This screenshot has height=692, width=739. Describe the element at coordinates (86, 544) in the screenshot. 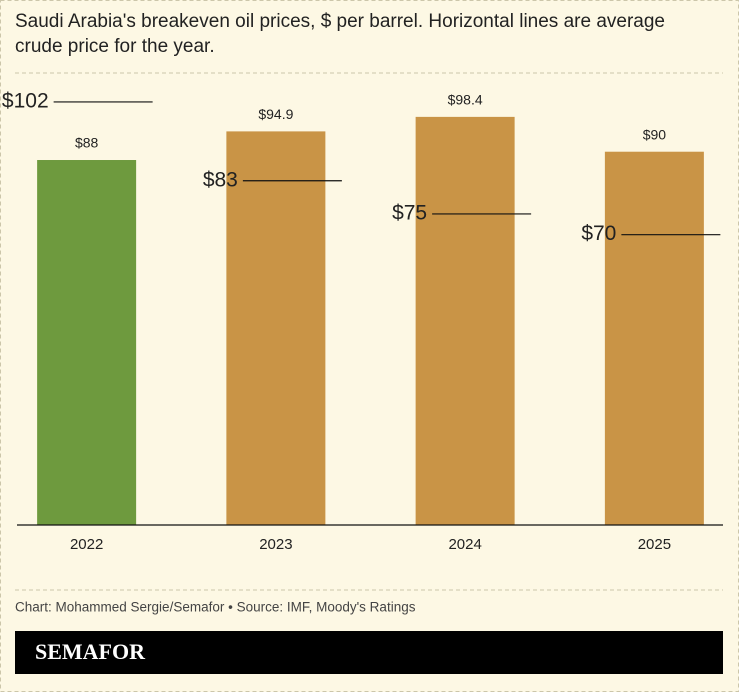

I see `x-tick-label: 2022` at that location.